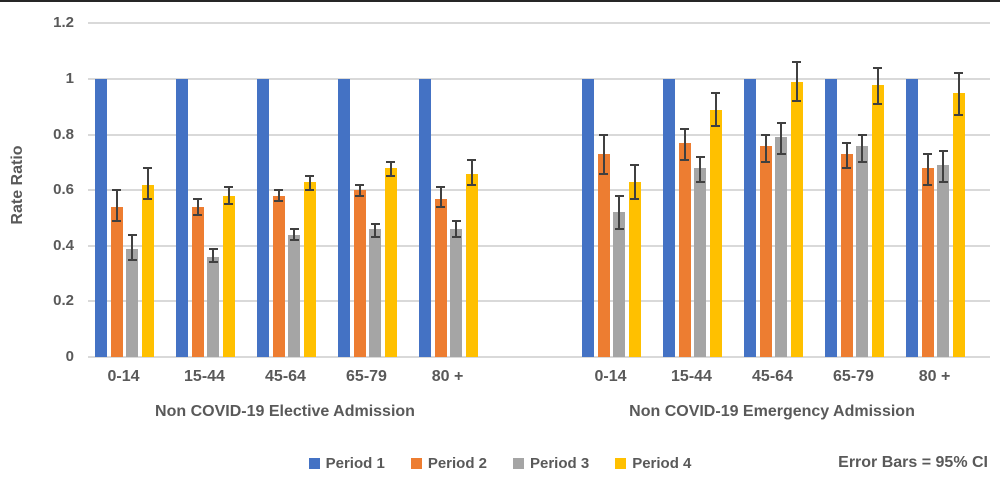  I want to click on x-tick-label: 15-44, so click(691, 376).